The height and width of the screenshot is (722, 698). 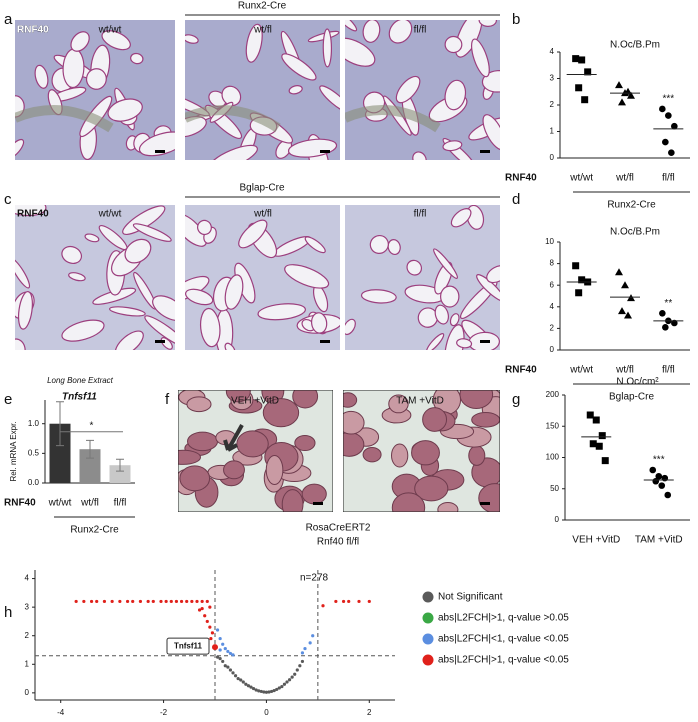 What do you see at coordinates (637, 382) in the screenshot?
I see `chart-title: N.Oc/cm²` at bounding box center [637, 382].